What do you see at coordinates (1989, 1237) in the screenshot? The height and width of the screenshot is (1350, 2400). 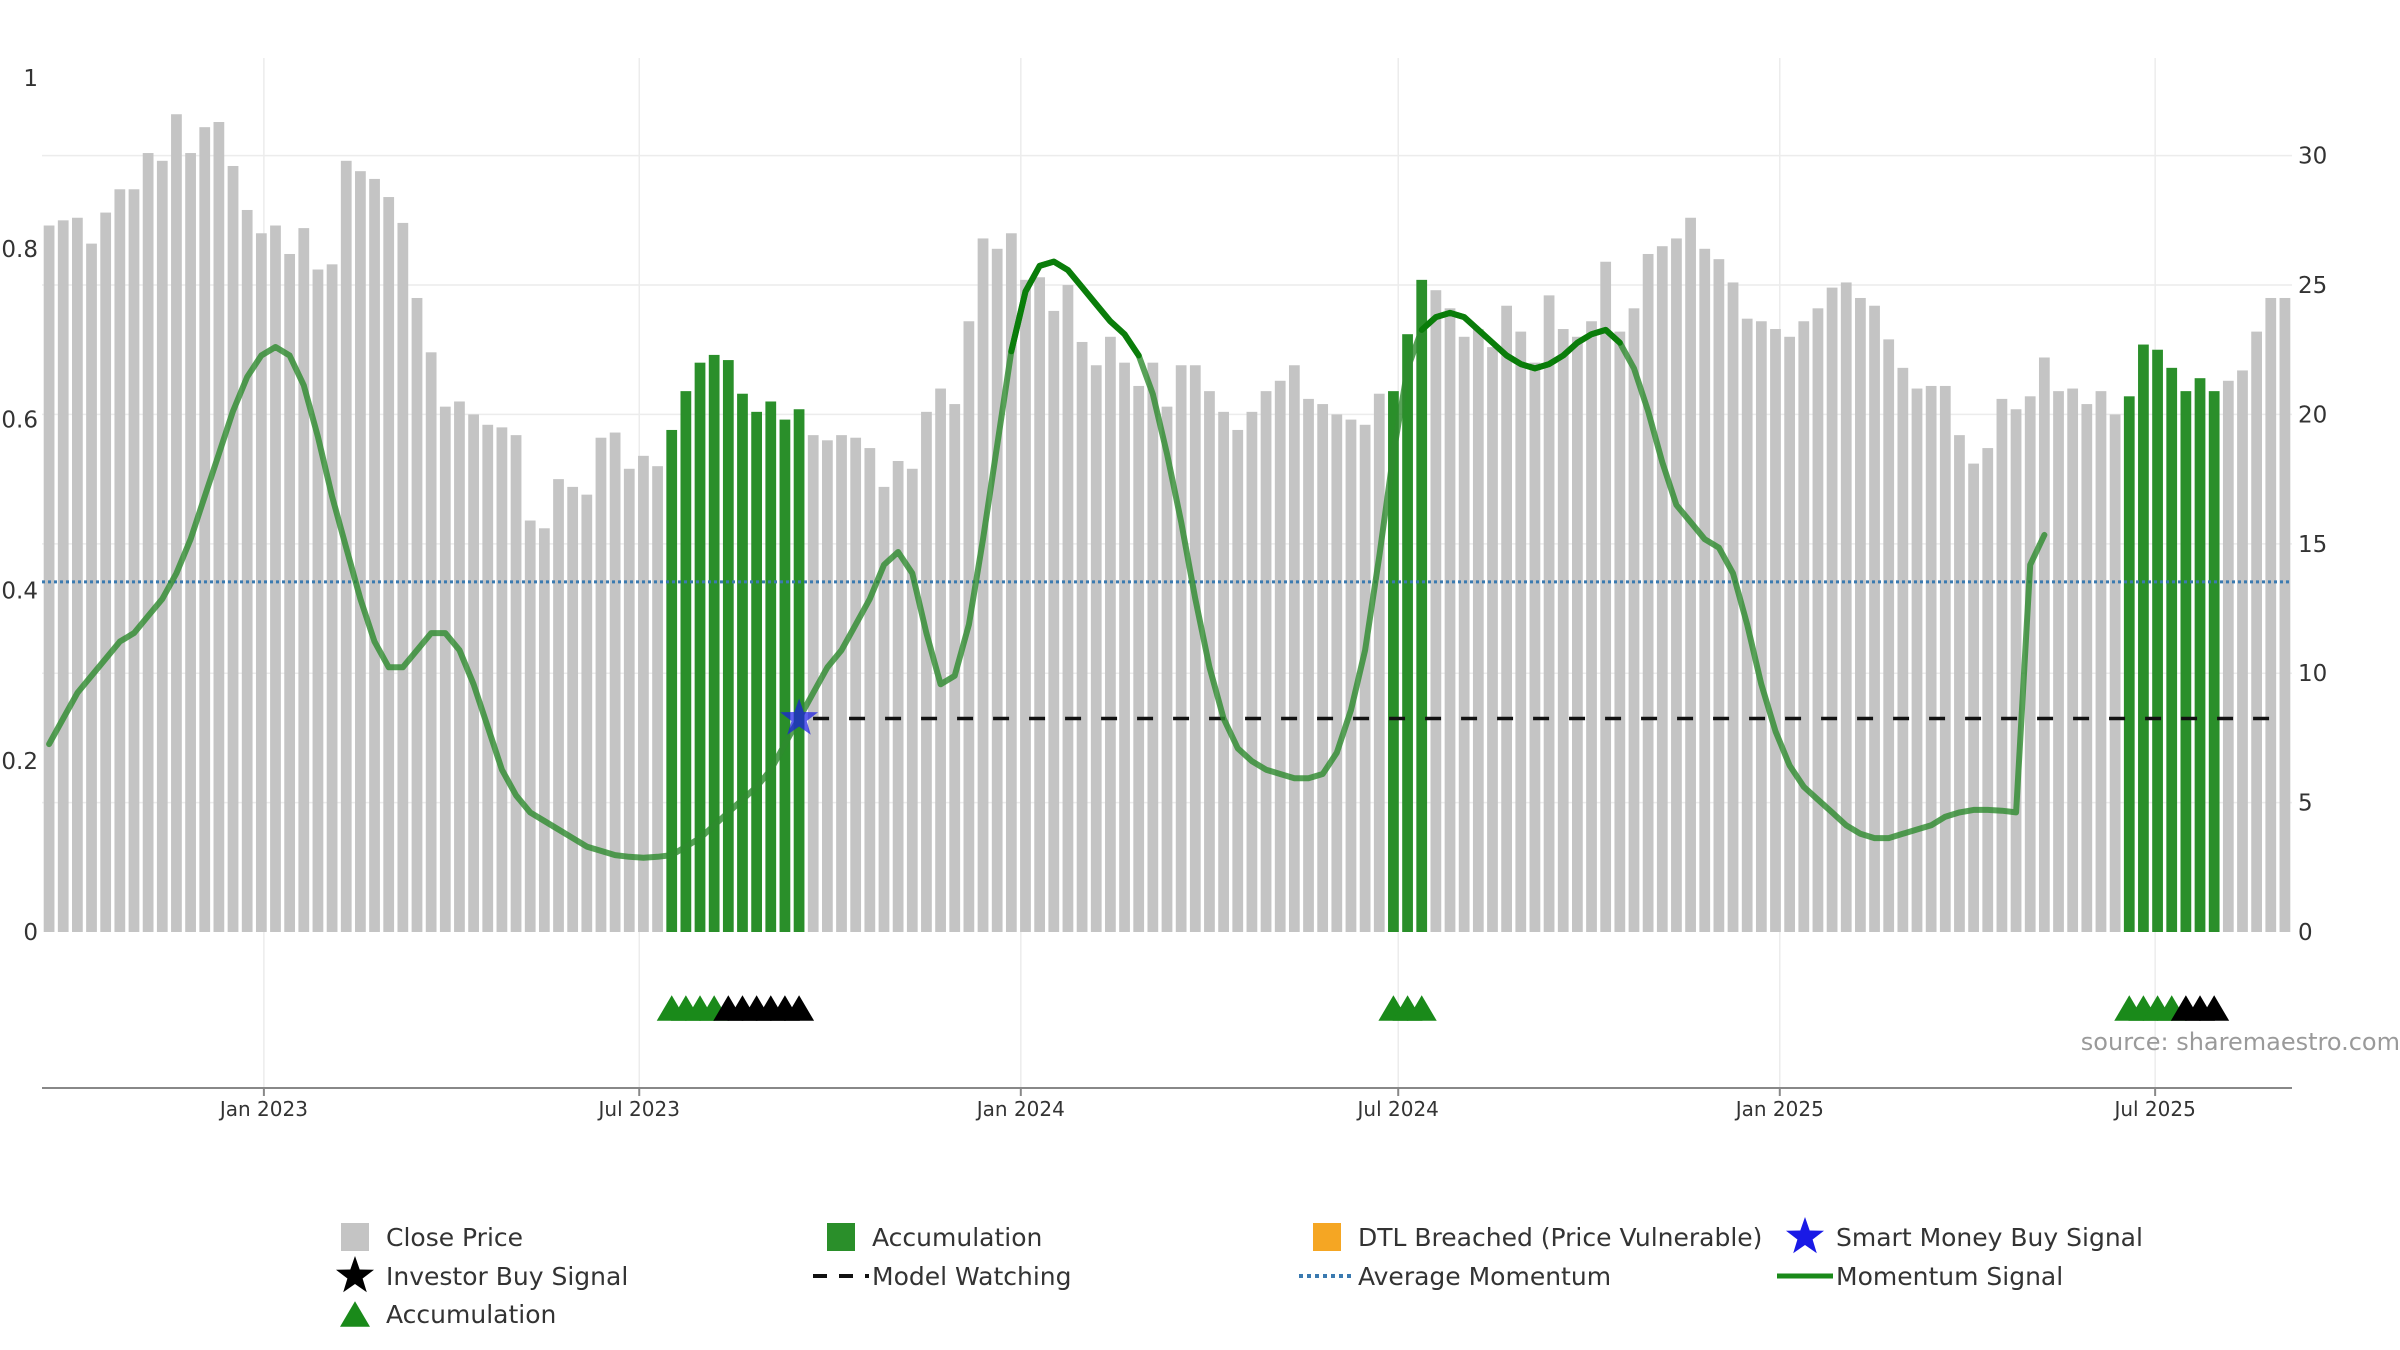 I see `legend-label: Smart Money Buy Signal` at bounding box center [1989, 1237].